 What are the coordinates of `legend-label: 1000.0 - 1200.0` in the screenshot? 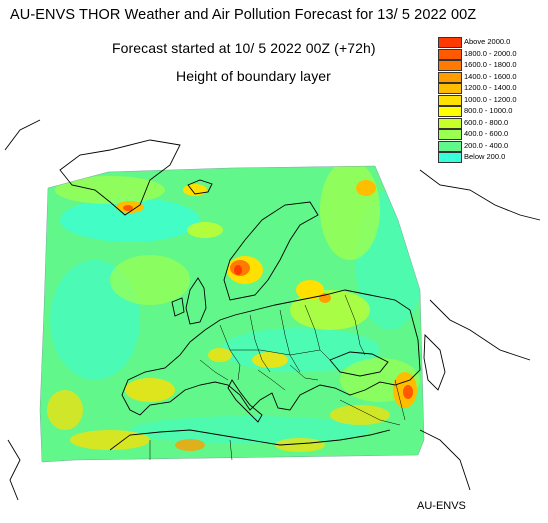 It's located at (490, 99).